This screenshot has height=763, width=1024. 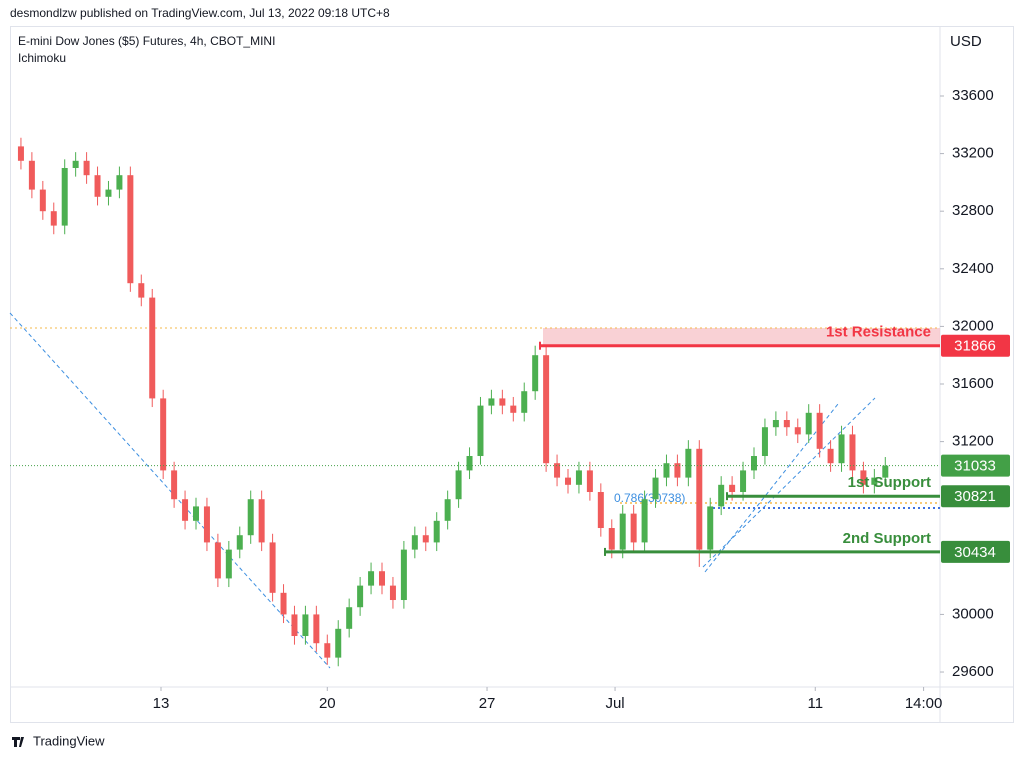 What do you see at coordinates (487, 703) in the screenshot?
I see `x-tick-label: 27` at bounding box center [487, 703].